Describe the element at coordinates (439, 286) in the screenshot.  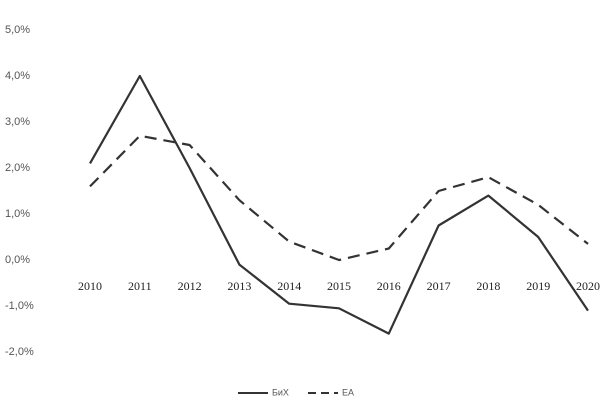
I see `x-tick-label: 2017` at that location.